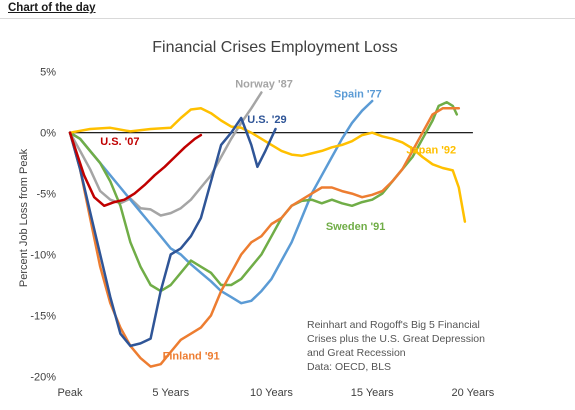  I want to click on series-label-japan-92: Japan '92, so click(431, 150).